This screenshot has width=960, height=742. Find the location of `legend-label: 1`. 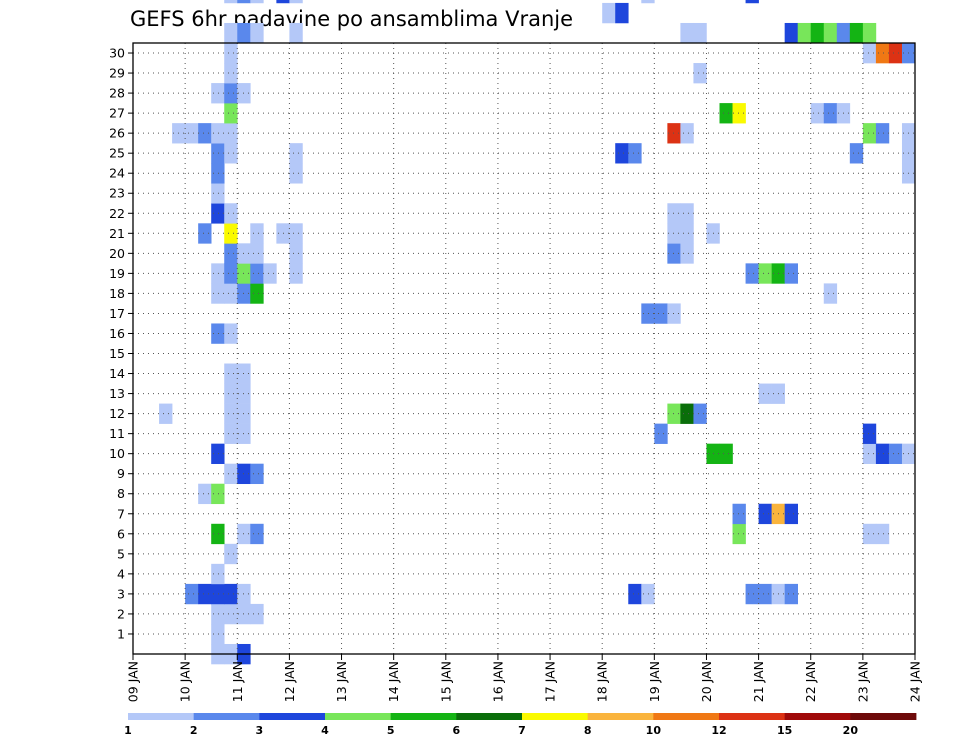

legend-label: 1 is located at coordinates (128, 730).